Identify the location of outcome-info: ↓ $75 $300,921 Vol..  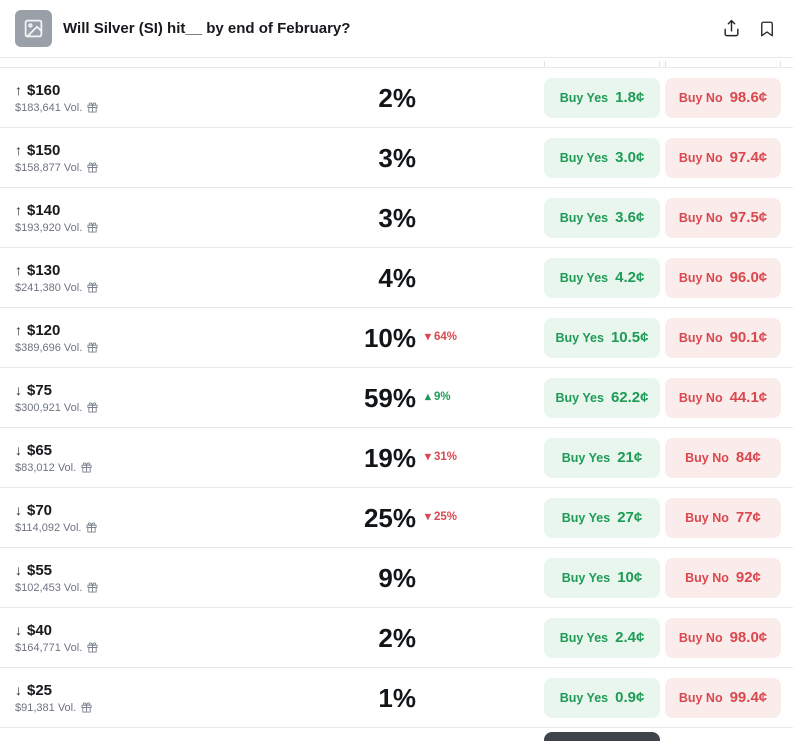
(165, 398).